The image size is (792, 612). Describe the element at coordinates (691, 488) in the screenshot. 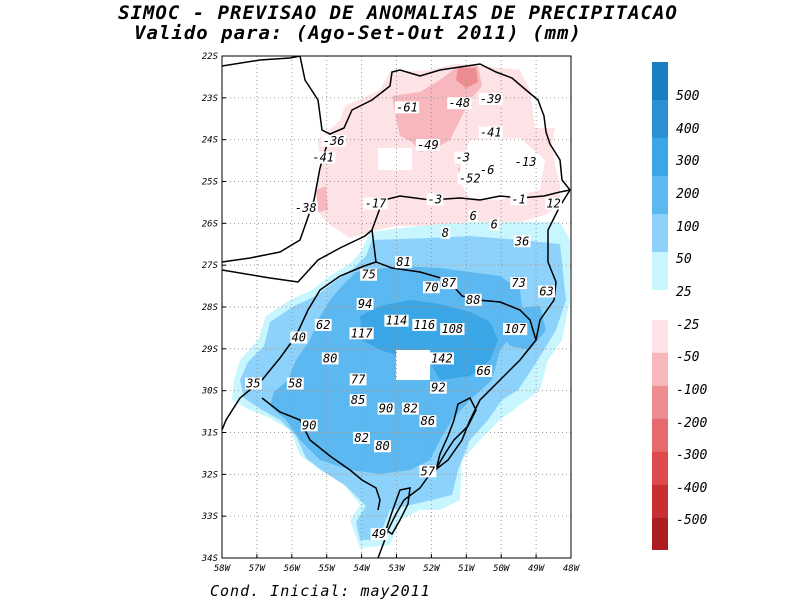

I see `colorbar-label: -400` at that location.